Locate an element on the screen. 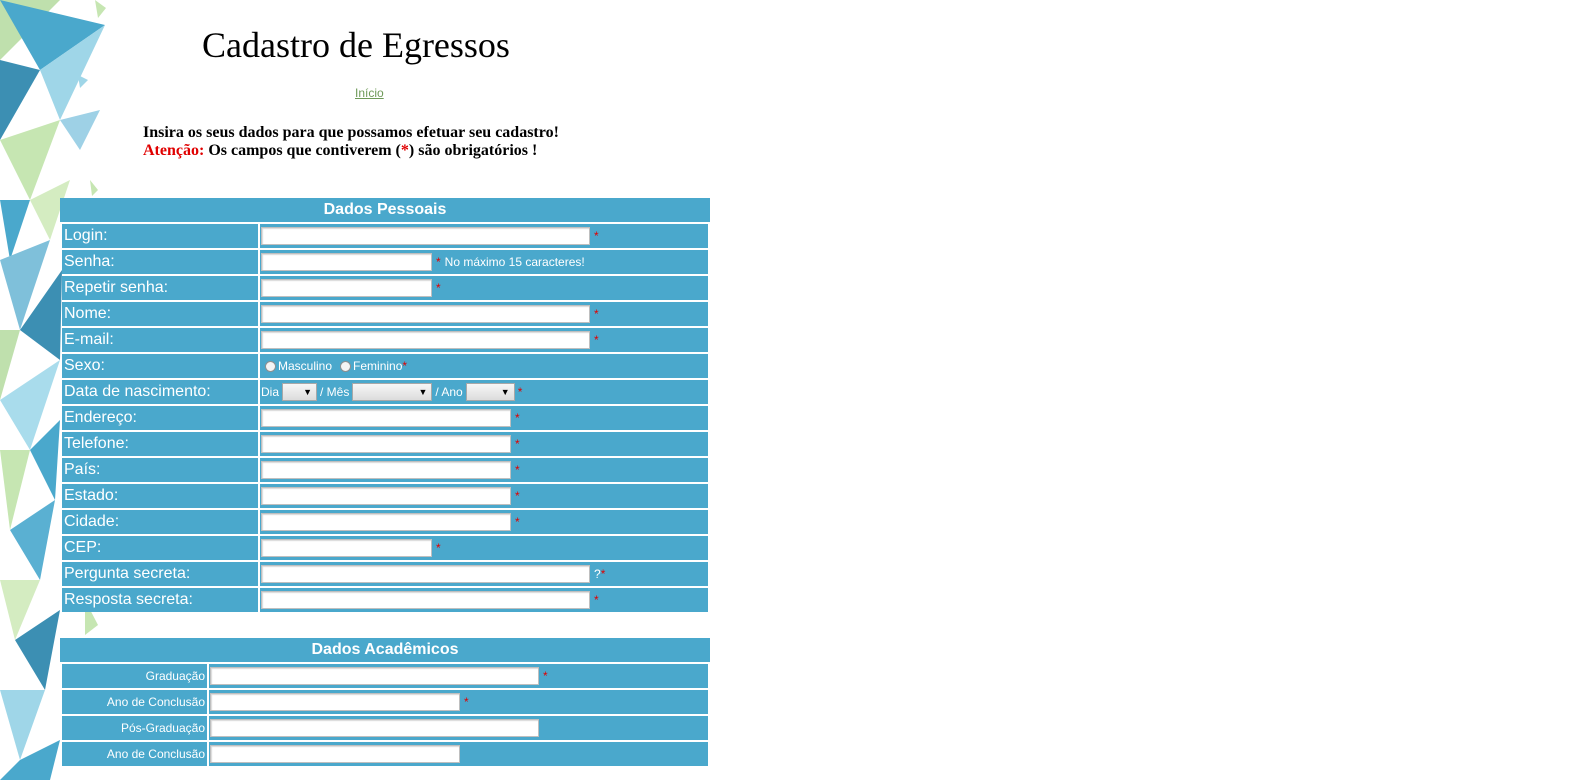  masculino-label: Masculino is located at coordinates (305, 366).